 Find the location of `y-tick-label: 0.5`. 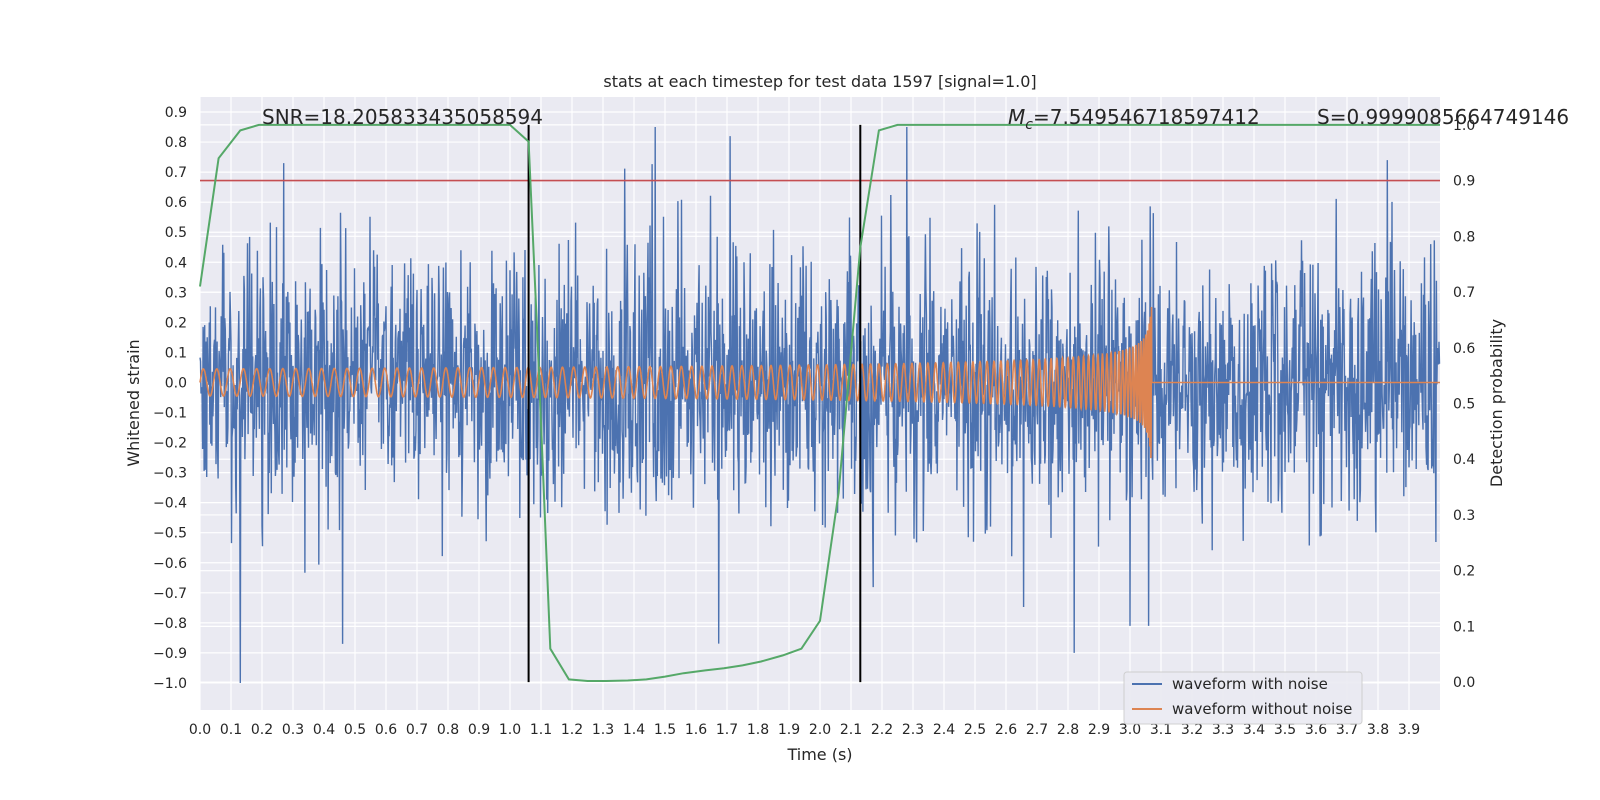

y-tick-label: 0.5 is located at coordinates (176, 233).